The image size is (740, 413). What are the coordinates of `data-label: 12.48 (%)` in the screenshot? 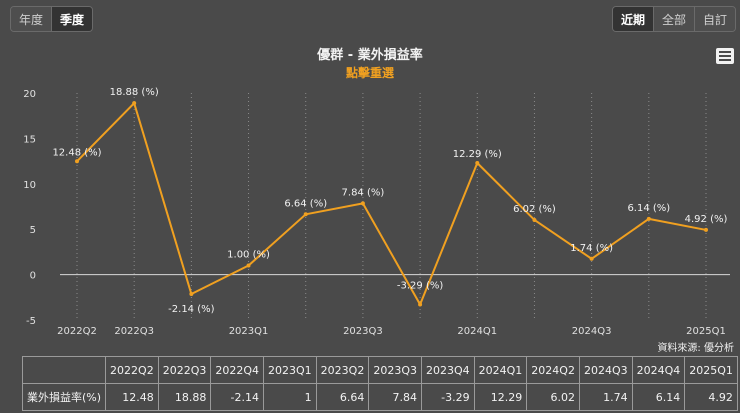 It's located at (76, 152).